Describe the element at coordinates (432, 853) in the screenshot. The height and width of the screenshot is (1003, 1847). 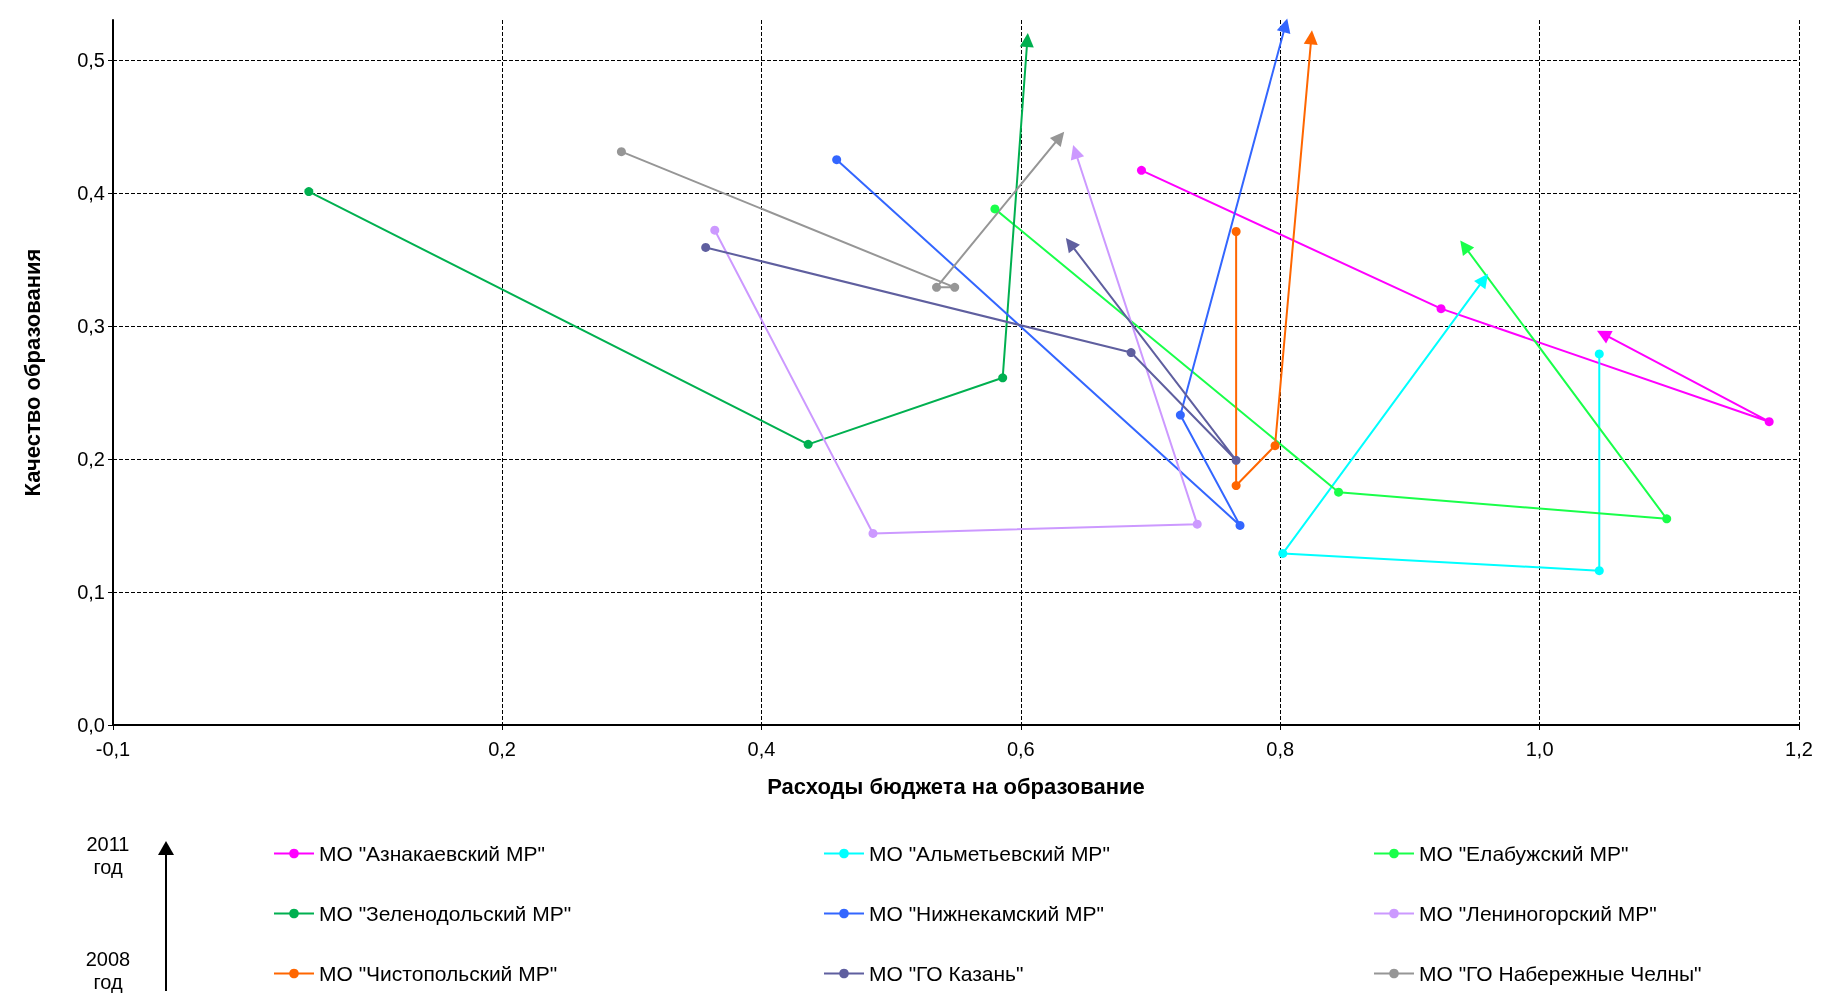
I see `legend-label: МО "Азнакаевский МР"` at that location.